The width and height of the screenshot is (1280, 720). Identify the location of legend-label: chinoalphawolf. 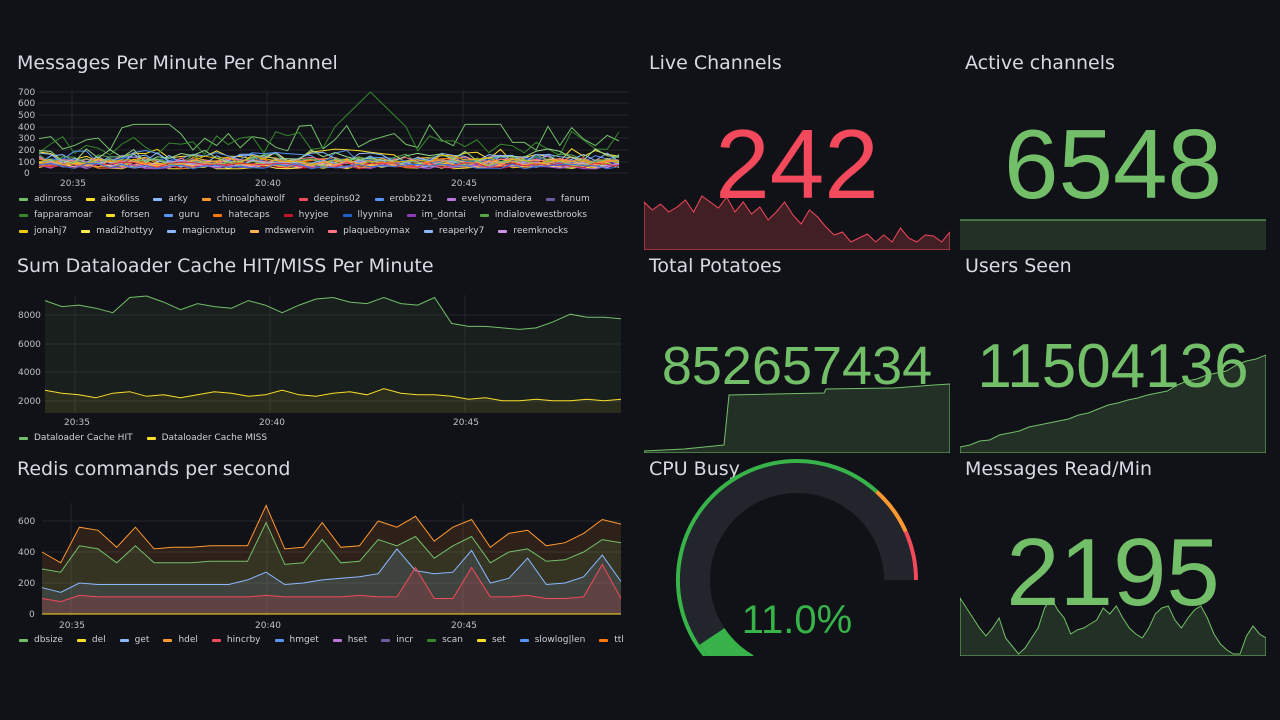
(250, 199).